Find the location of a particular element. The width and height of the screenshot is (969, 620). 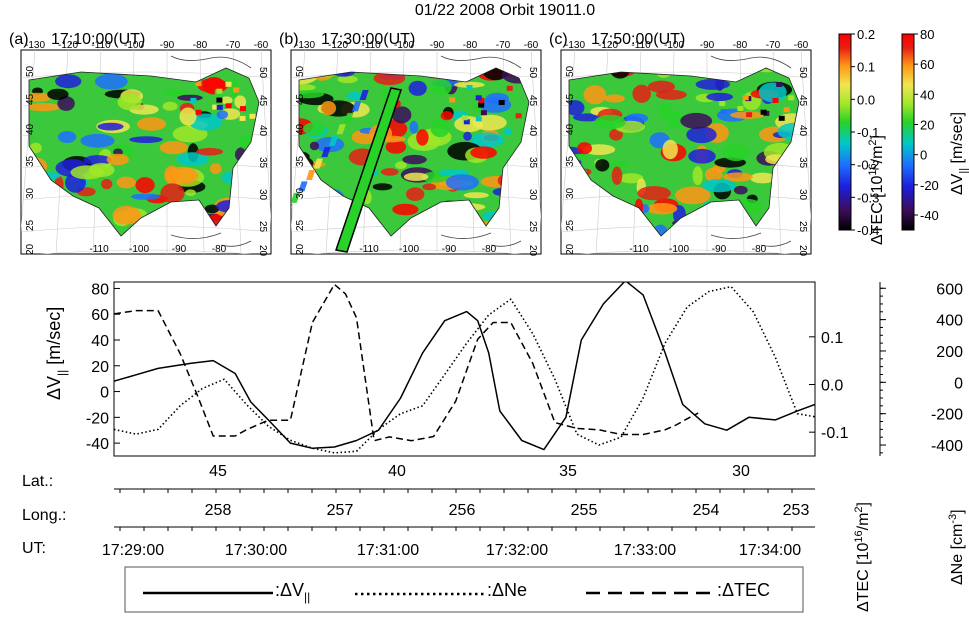

tec-tick-label: -0.1 is located at coordinates (835, 433).